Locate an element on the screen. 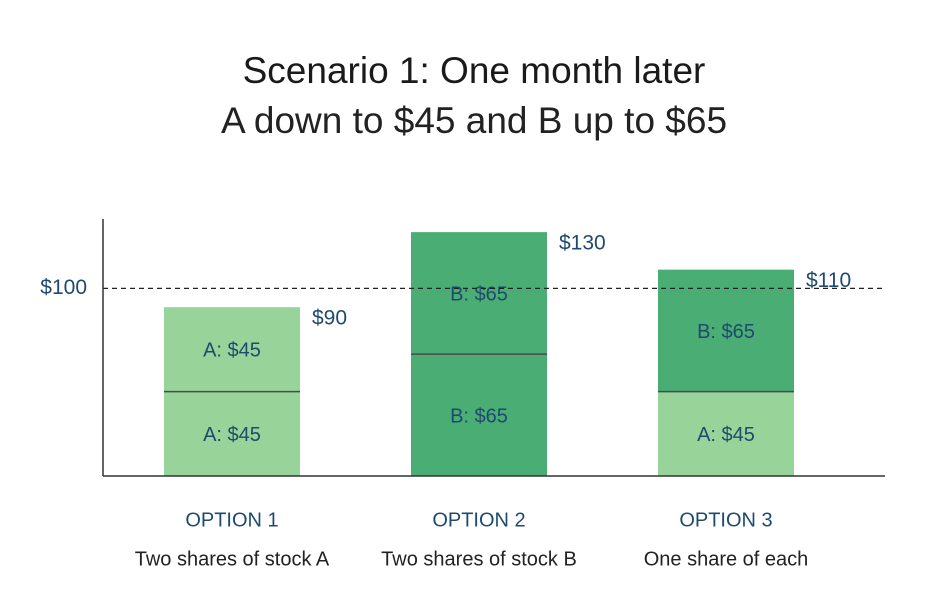  category-label: OPTION 3 is located at coordinates (725, 520).